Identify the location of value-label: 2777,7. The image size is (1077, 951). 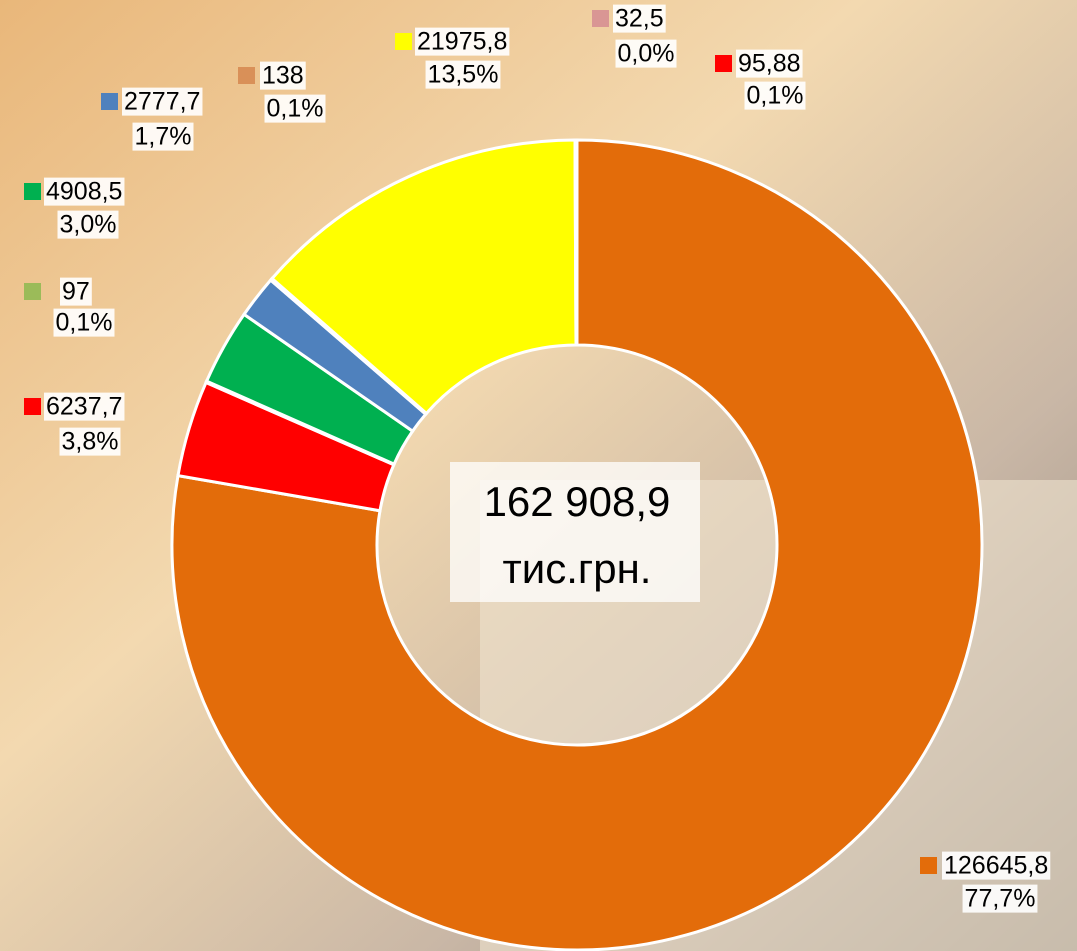
(162, 102).